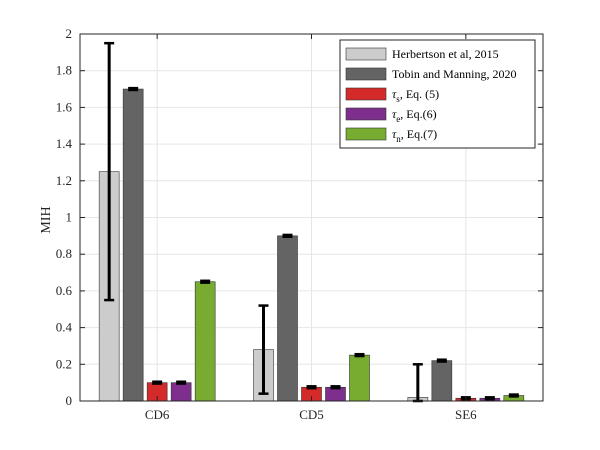 Image resolution: width=600 pixels, height=450 pixels. Describe the element at coordinates (466, 414) in the screenshot. I see `x-tick-label: SE6` at that location.